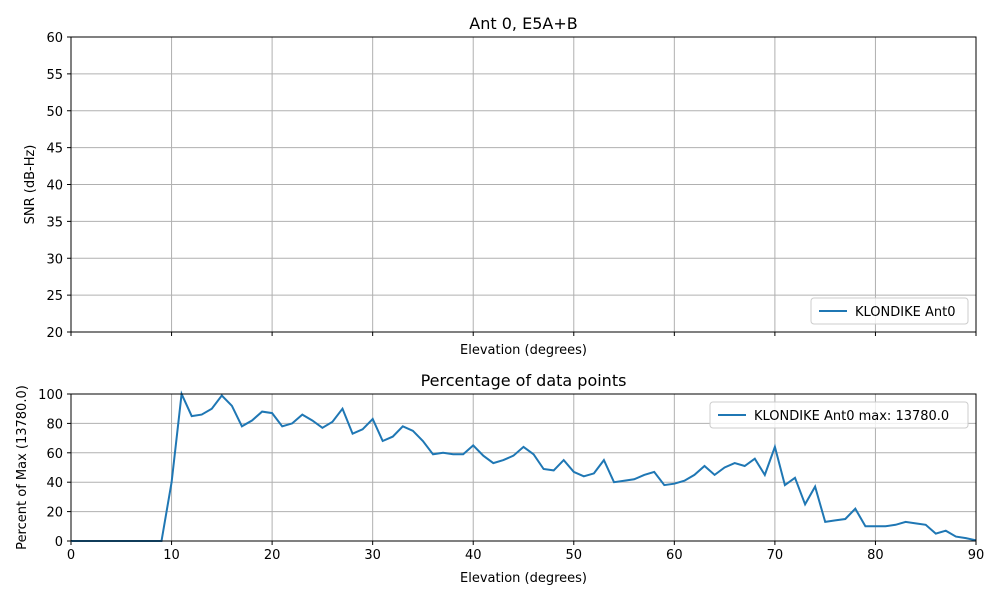 The width and height of the screenshot is (1000, 600). What do you see at coordinates (272, 555) in the screenshot?
I see `x-tick-label: 20` at bounding box center [272, 555].